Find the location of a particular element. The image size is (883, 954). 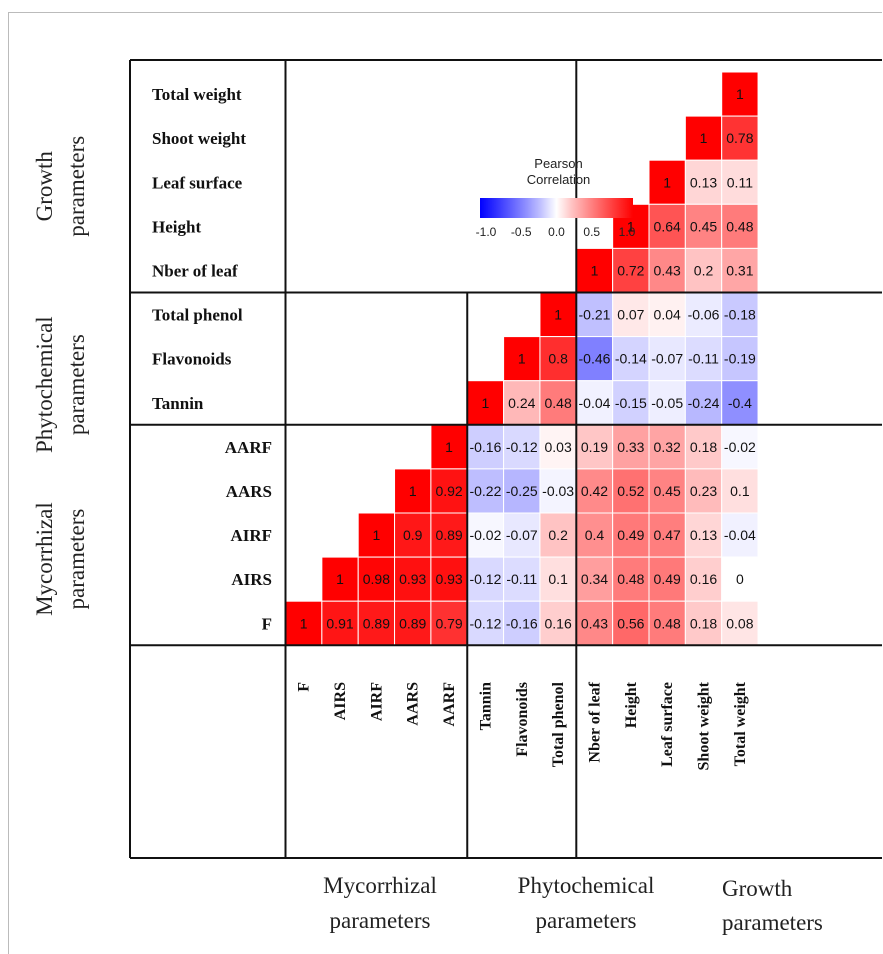

cell-value: -0.04 is located at coordinates (595, 403).